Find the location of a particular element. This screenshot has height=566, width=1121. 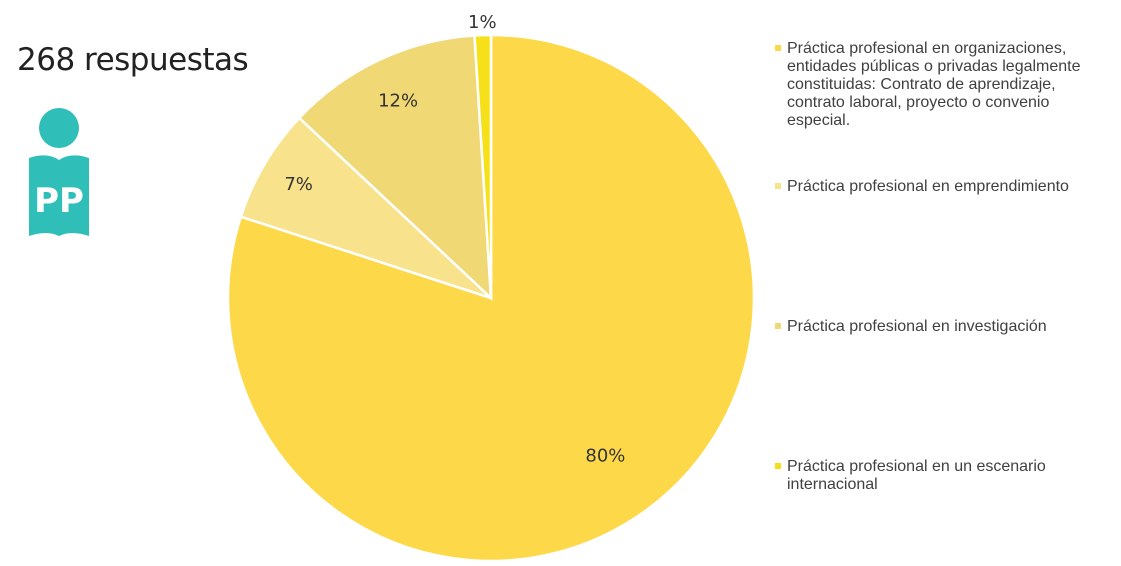

pie-slice-label-4: 1% is located at coordinates (482, 22).